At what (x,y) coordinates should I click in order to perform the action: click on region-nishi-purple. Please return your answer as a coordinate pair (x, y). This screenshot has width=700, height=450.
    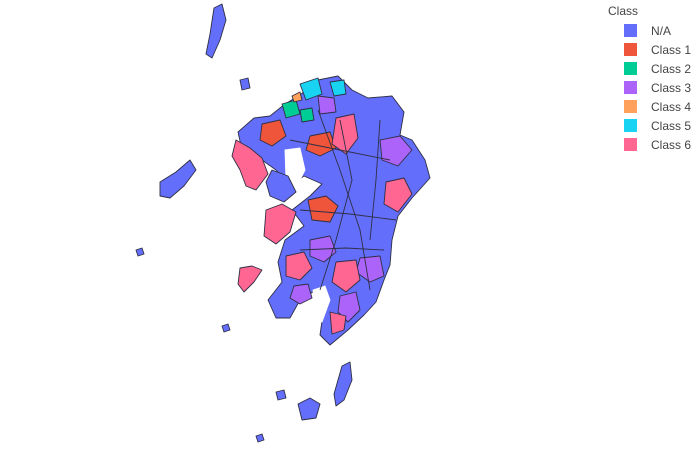
    Looking at the image, I should click on (301, 294).